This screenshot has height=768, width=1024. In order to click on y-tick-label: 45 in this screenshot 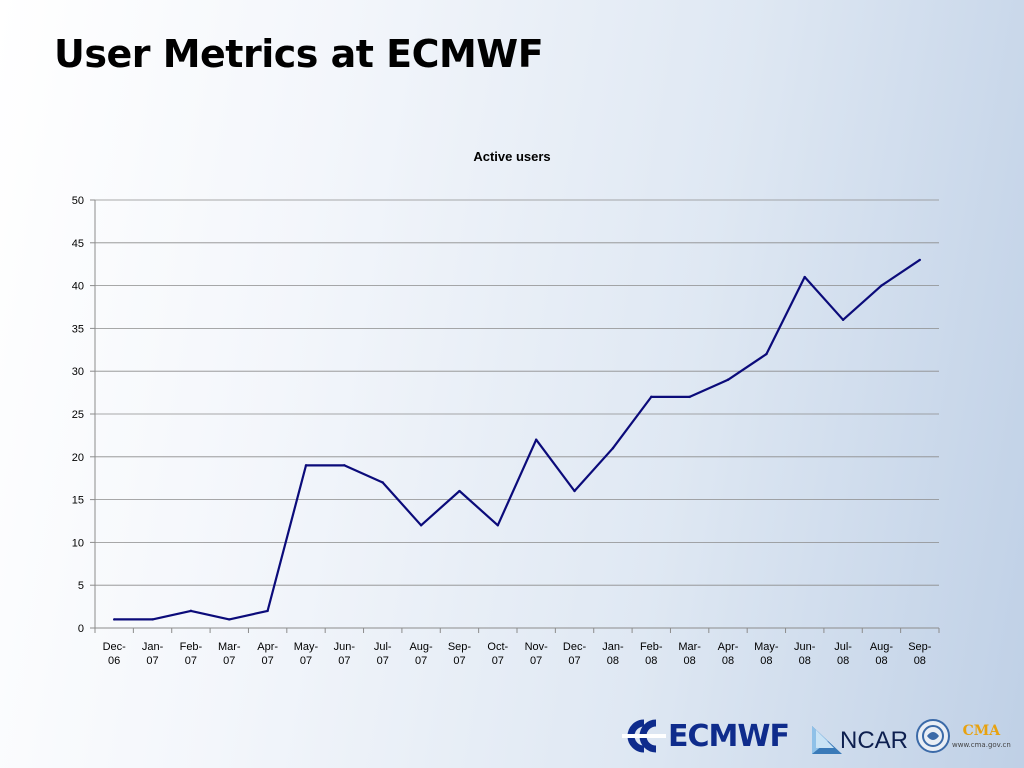, I will do `click(78, 244)`.